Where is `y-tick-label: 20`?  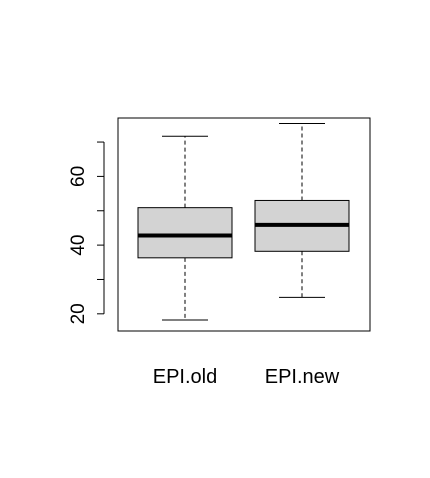
y-tick-label: 20 is located at coordinates (78, 313).